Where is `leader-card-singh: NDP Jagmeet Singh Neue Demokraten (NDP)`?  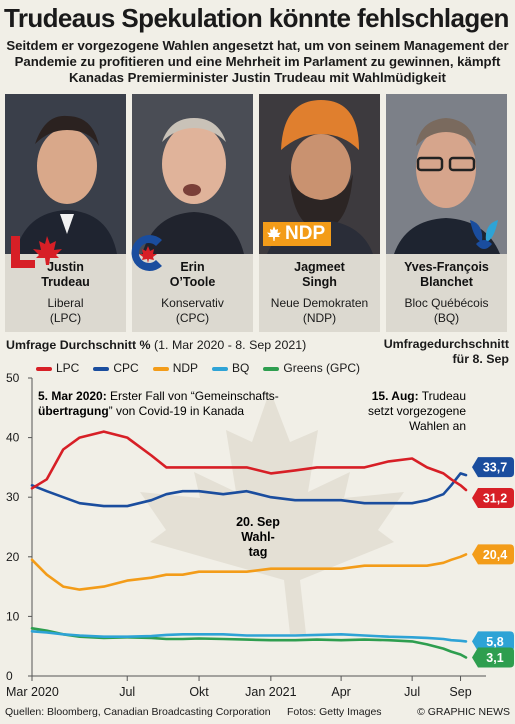
leader-card-singh: NDP Jagmeet Singh Neue Demokraten (NDP) is located at coordinates (319, 213).